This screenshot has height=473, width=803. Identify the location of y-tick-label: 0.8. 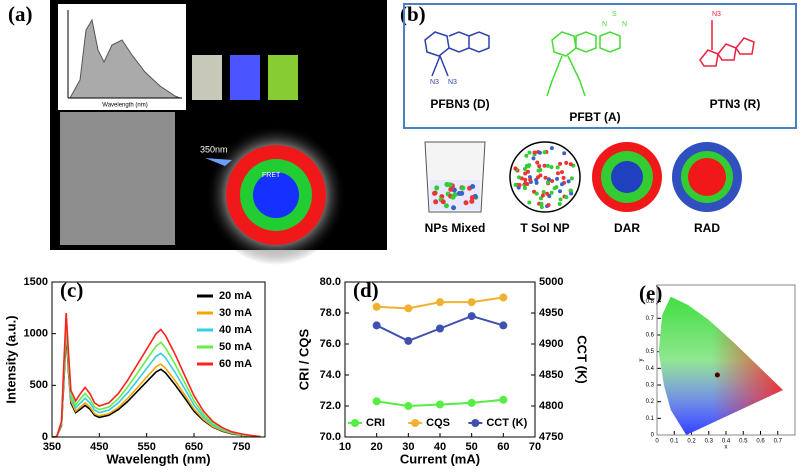
(650, 302).